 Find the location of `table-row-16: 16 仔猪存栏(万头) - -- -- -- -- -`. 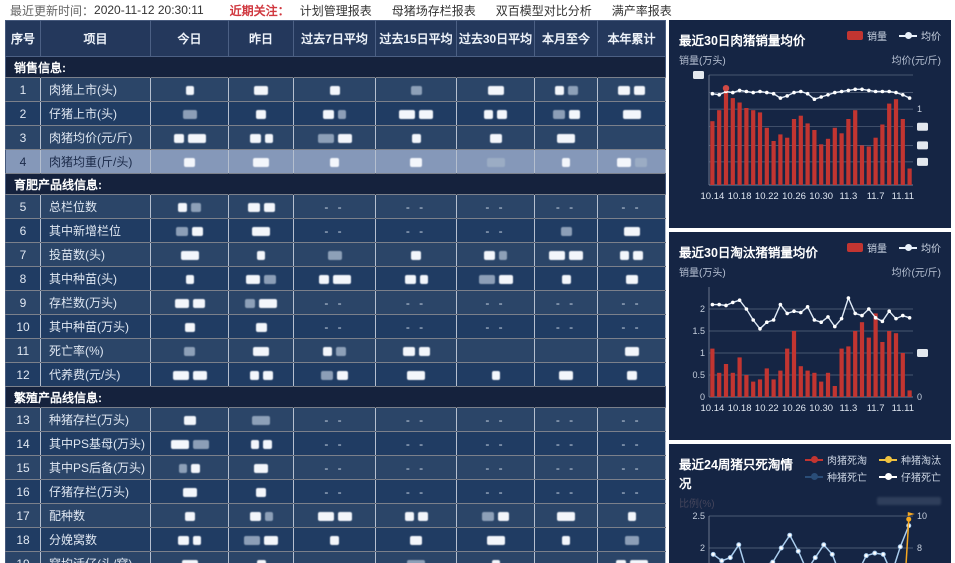

table-row-16: 16 仔猪存栏(万头) - -- -- -- -- - is located at coordinates (335, 491).